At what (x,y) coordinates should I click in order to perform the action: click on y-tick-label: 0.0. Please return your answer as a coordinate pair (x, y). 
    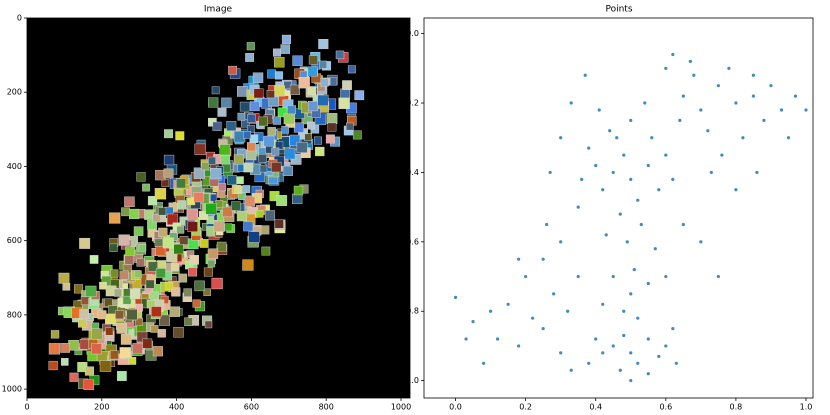
    Looking at the image, I should click on (412, 33).